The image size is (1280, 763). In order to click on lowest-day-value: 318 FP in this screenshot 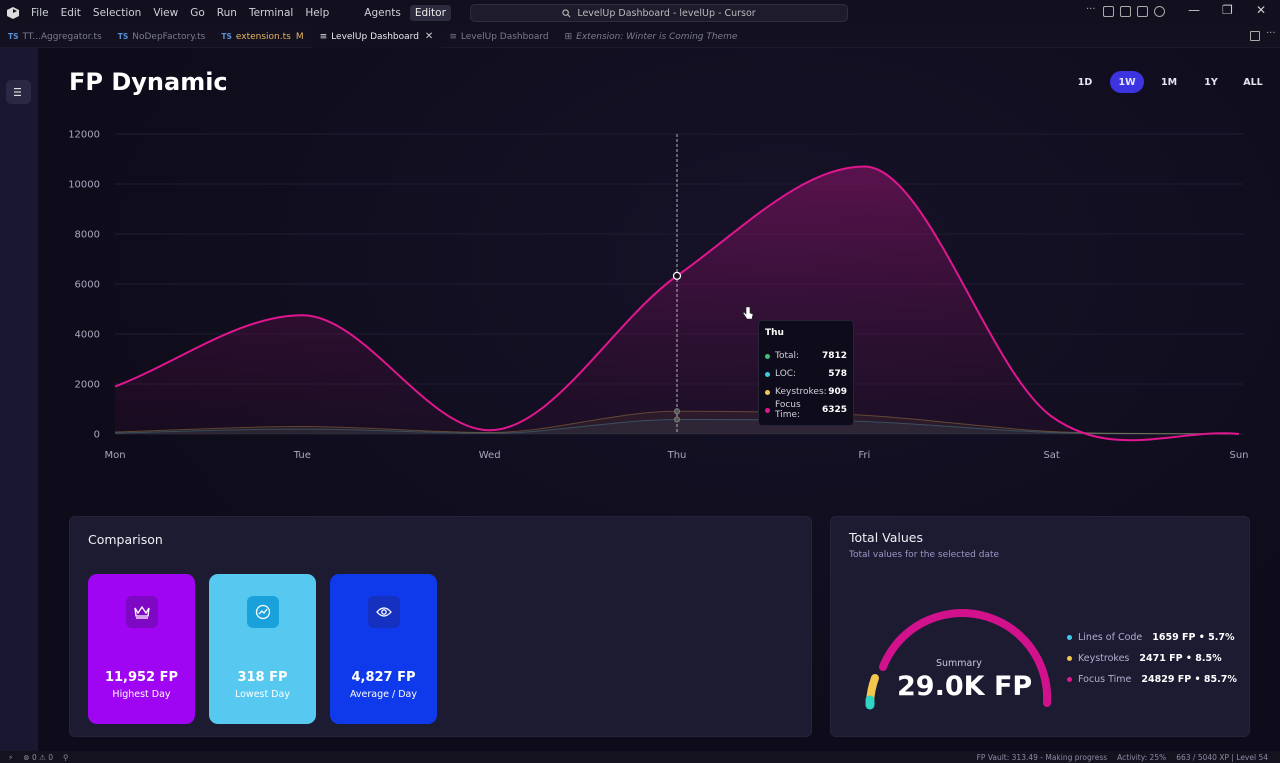, I will do `click(262, 677)`.